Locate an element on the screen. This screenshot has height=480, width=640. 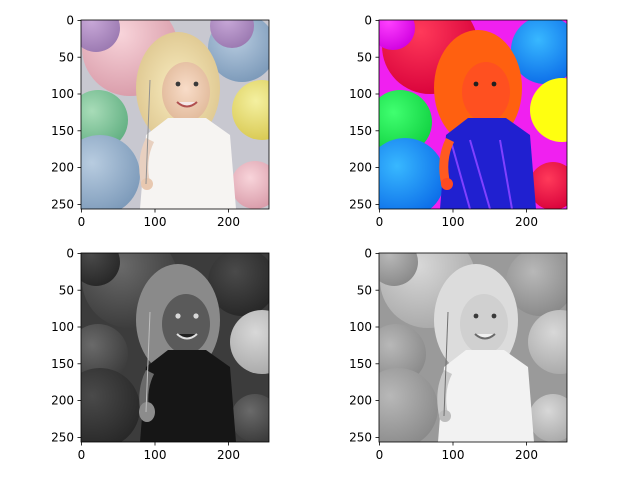
plot-area-gray is located at coordinates (473, 347).